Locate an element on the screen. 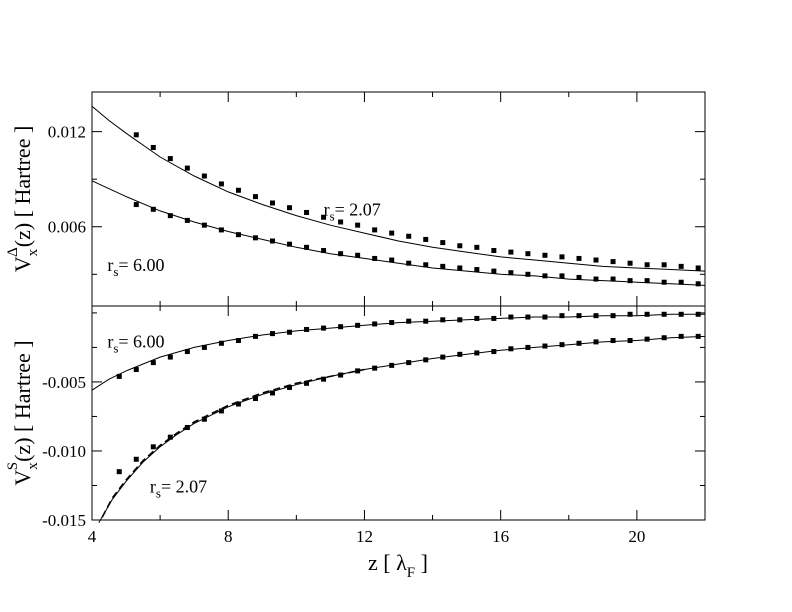  bottom-y-axis-title: VxS(z) [ Hartree ] is located at coordinates (23, 412).